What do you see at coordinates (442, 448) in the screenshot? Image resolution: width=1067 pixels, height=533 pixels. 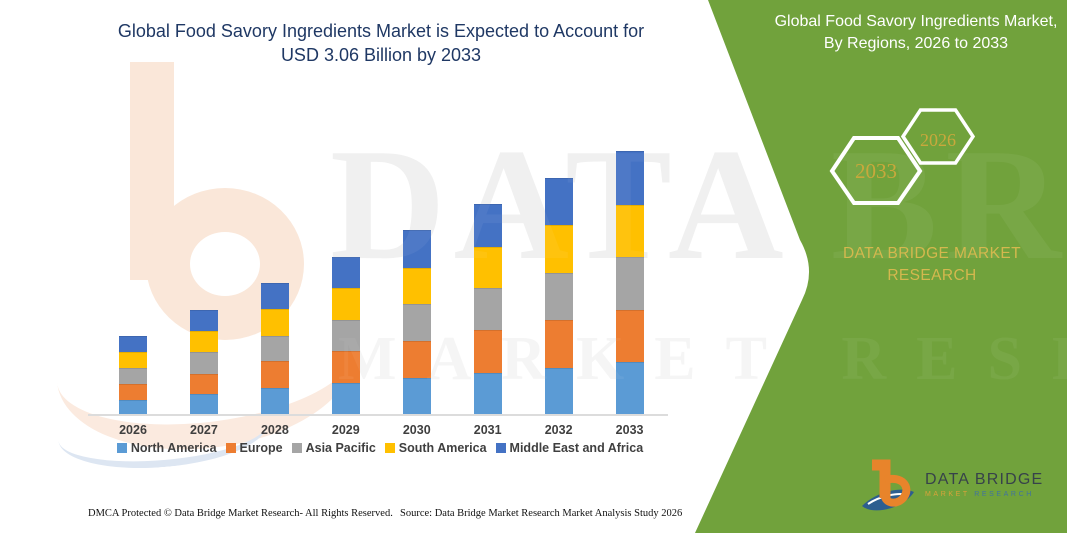 I see `legend-label-south-america: South America` at bounding box center [442, 448].